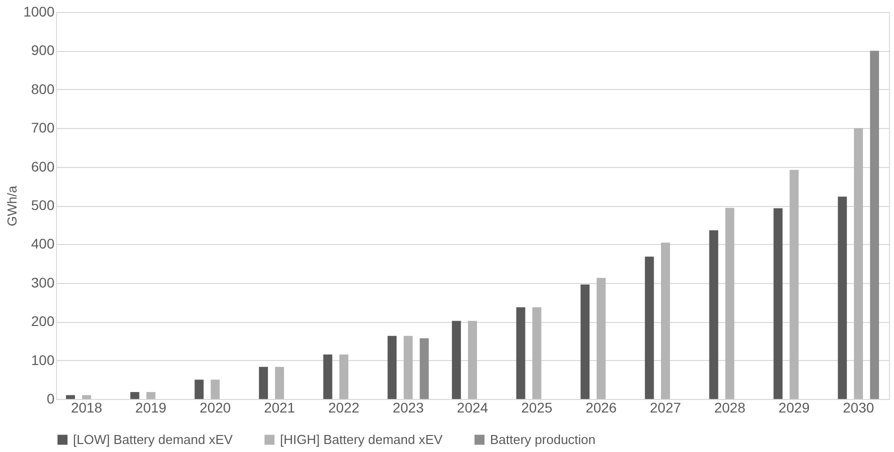  What do you see at coordinates (86, 408) in the screenshot?
I see `x-tick-label: 2018` at bounding box center [86, 408].